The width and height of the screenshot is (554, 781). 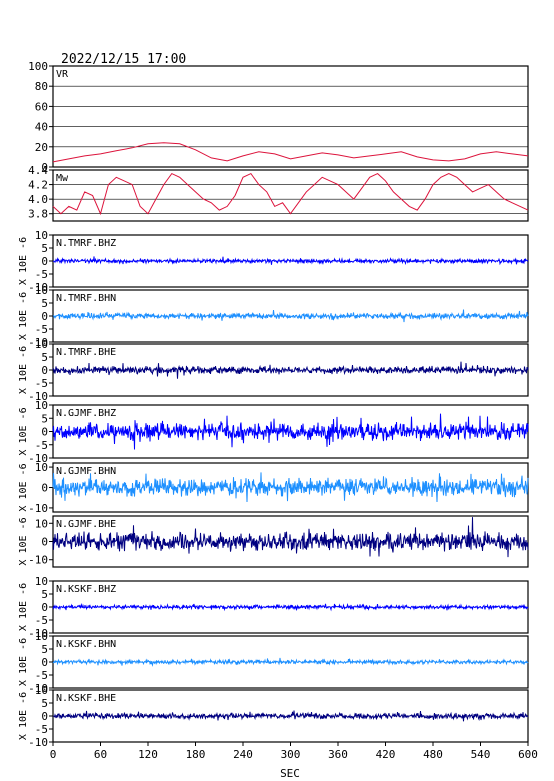 What do you see at coordinates (386, 754) in the screenshot?
I see `x-tick-label: 420` at bounding box center [386, 754].